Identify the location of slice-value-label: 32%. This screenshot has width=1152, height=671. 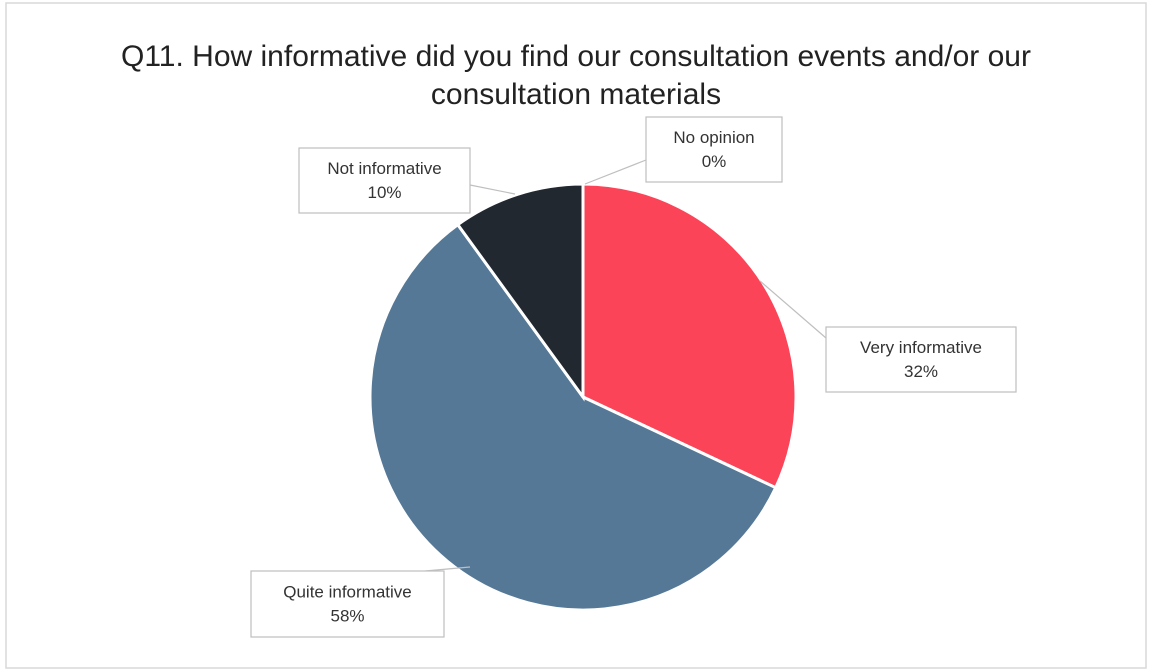
(921, 371).